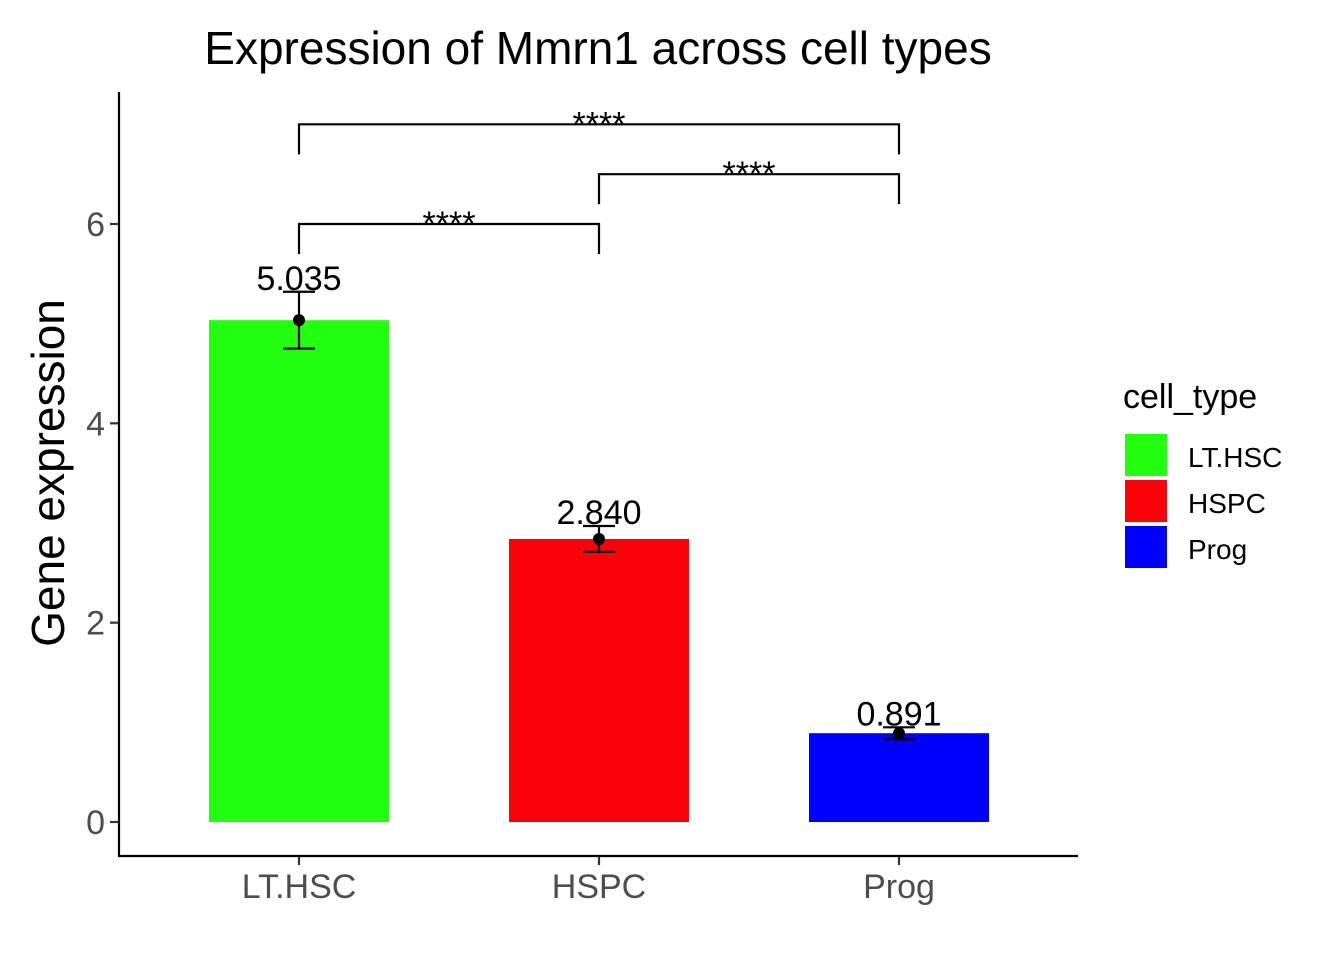 This screenshot has height=960, width=1344. I want to click on error-bar-hspc, so click(599, 539).